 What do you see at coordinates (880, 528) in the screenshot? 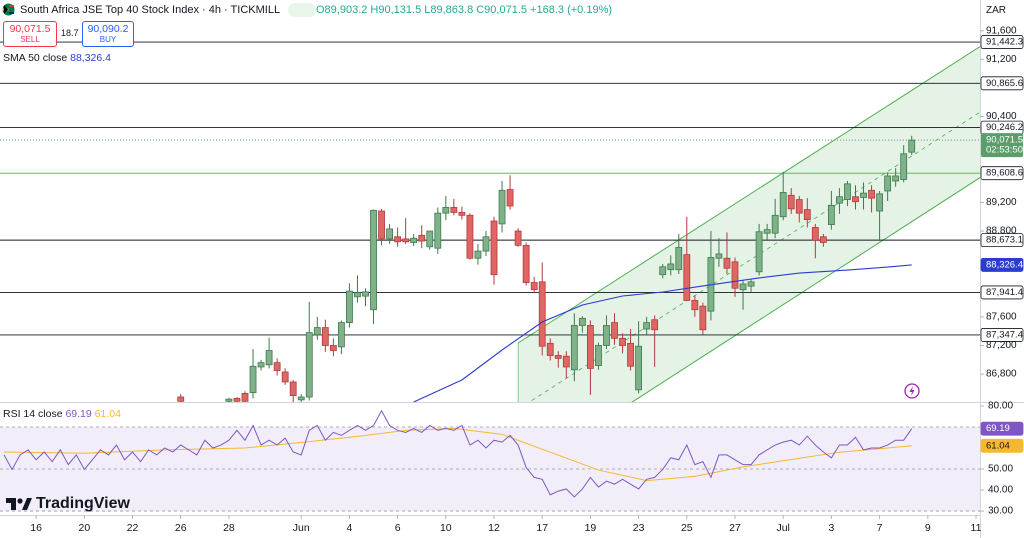
I see `x-tick-label: 7` at bounding box center [880, 528].